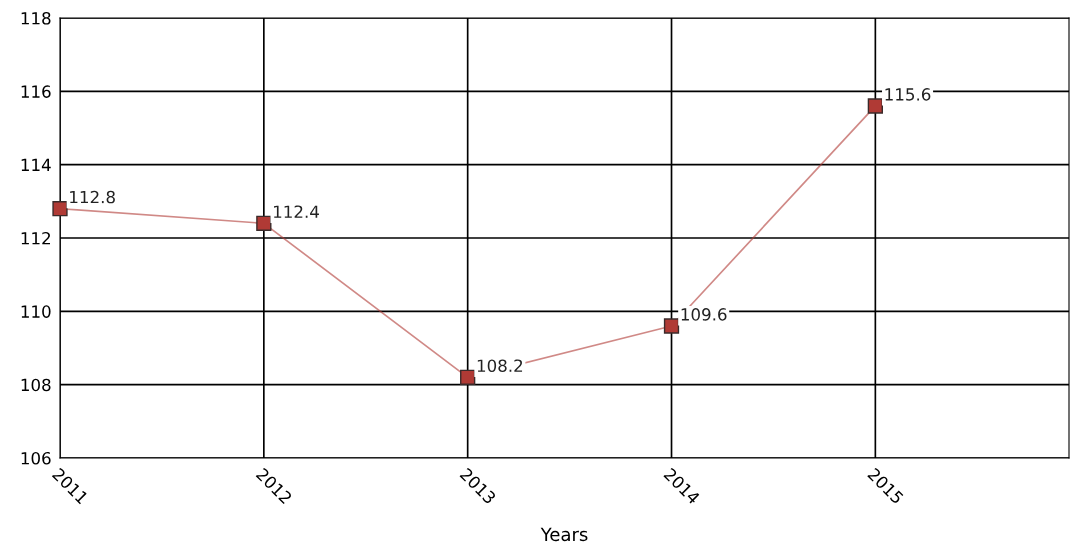  I want to click on y-tick-label: 118, so click(36, 18).